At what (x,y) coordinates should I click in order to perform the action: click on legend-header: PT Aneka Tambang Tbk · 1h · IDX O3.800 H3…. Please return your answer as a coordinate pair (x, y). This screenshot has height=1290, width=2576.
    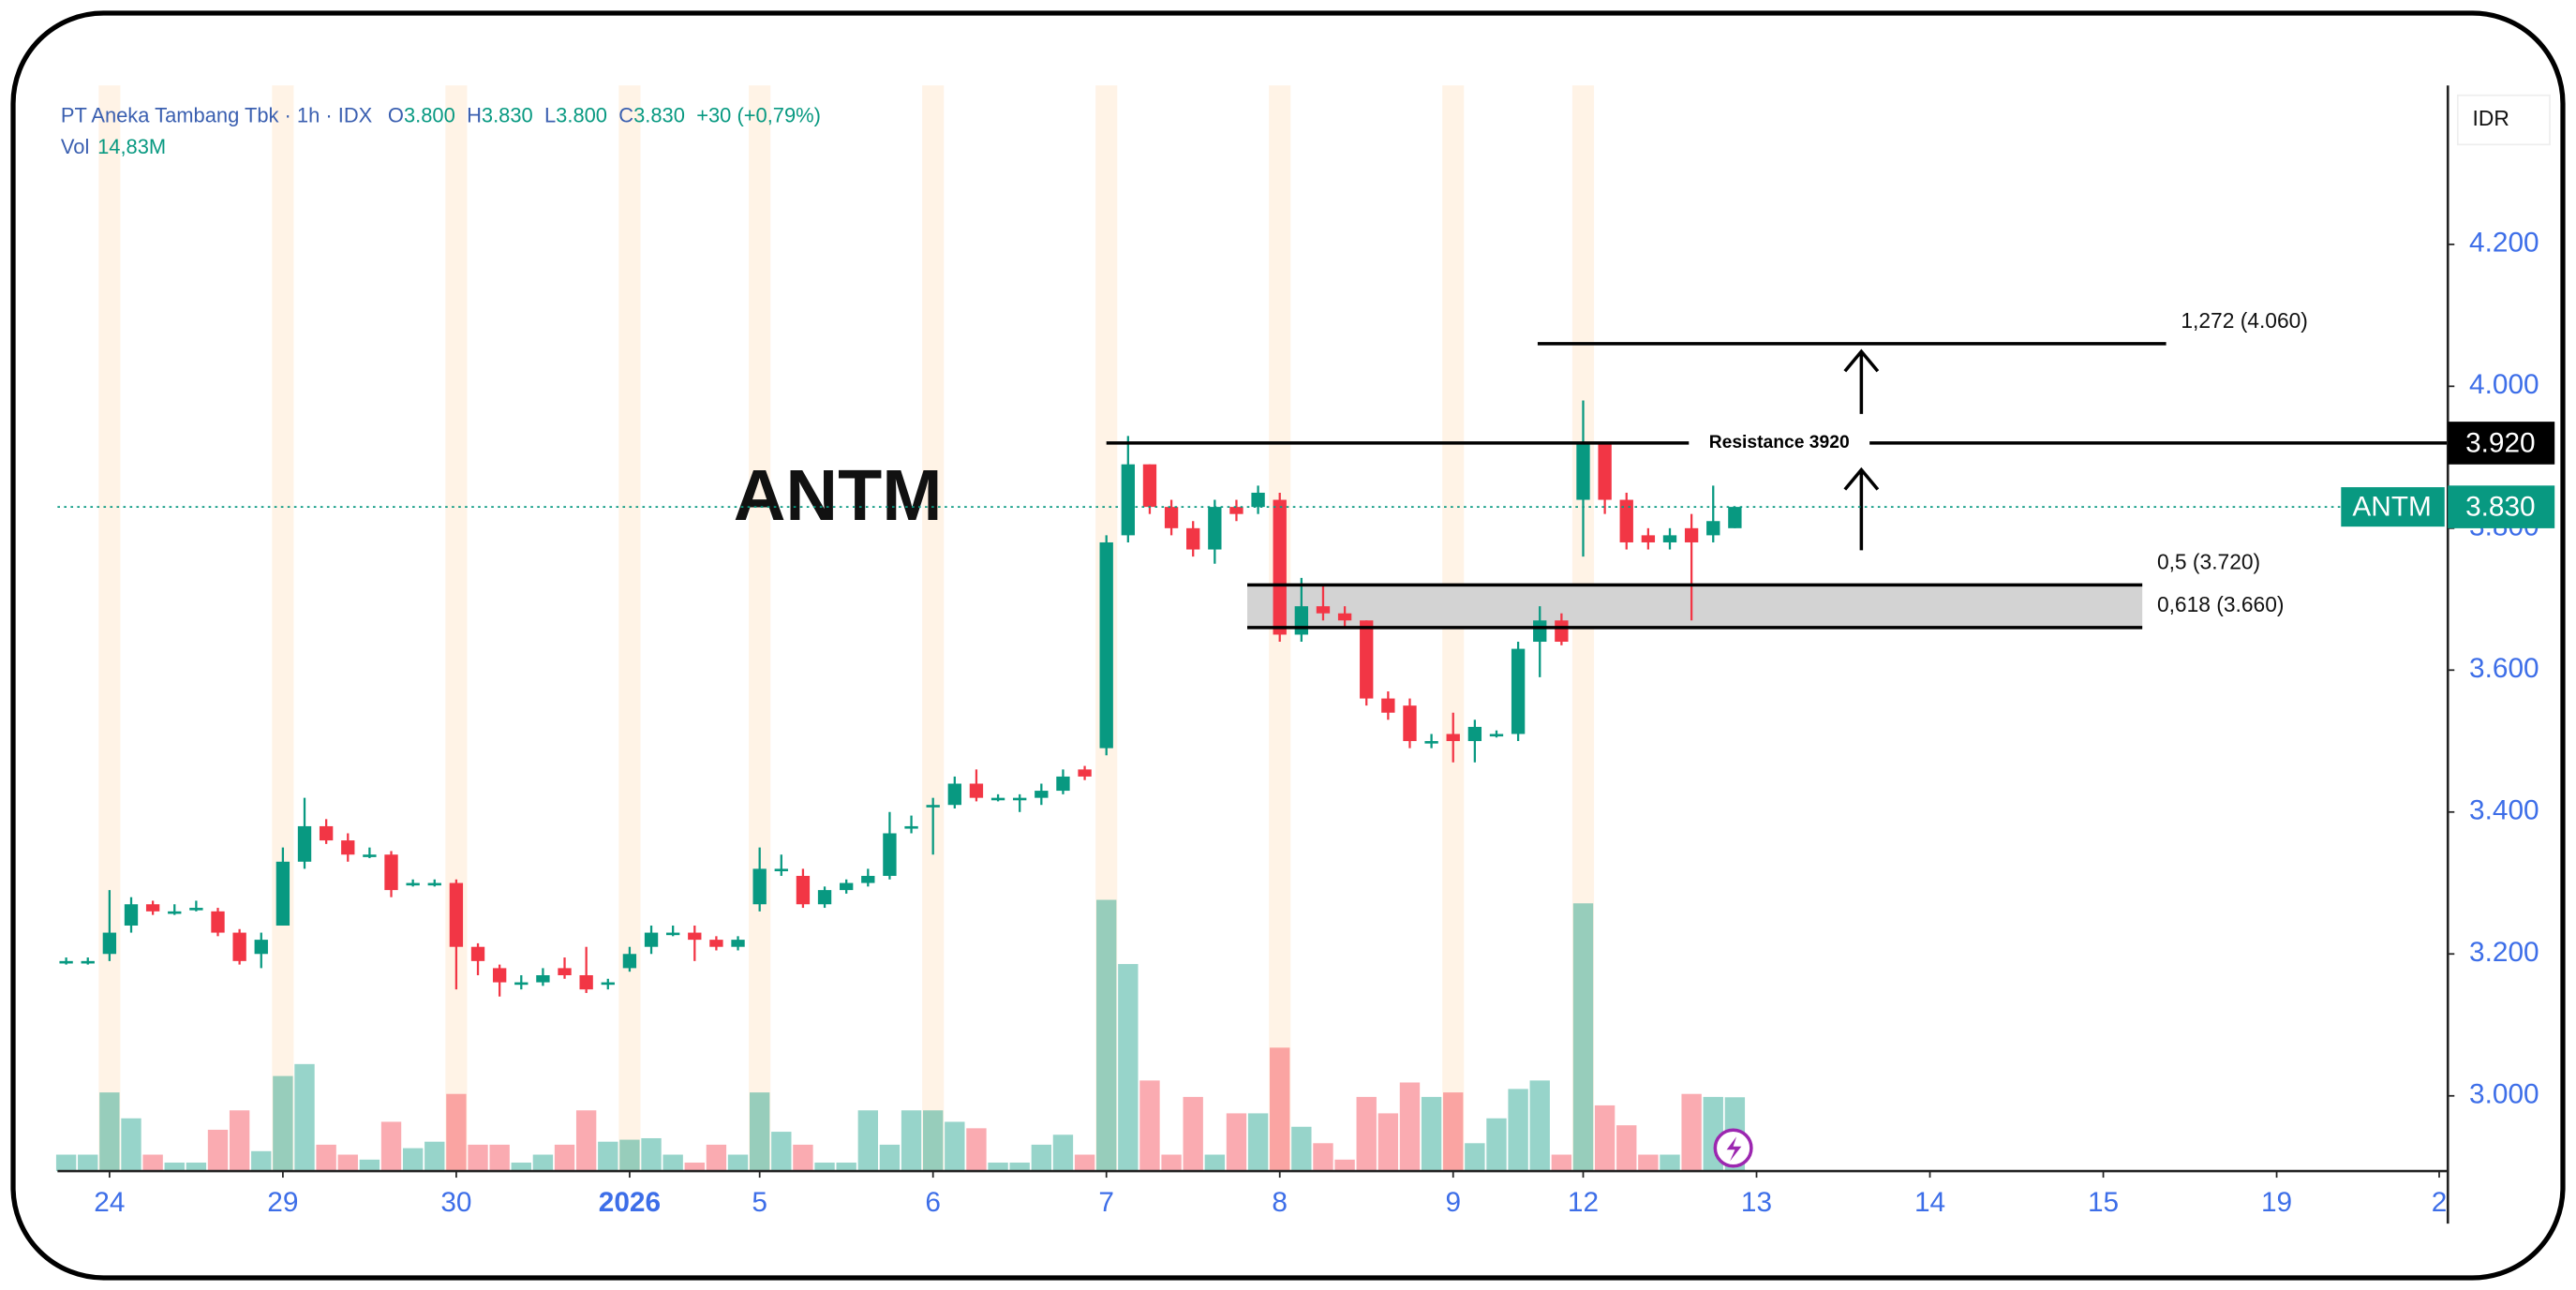
    Looking at the image, I should click on (441, 115).